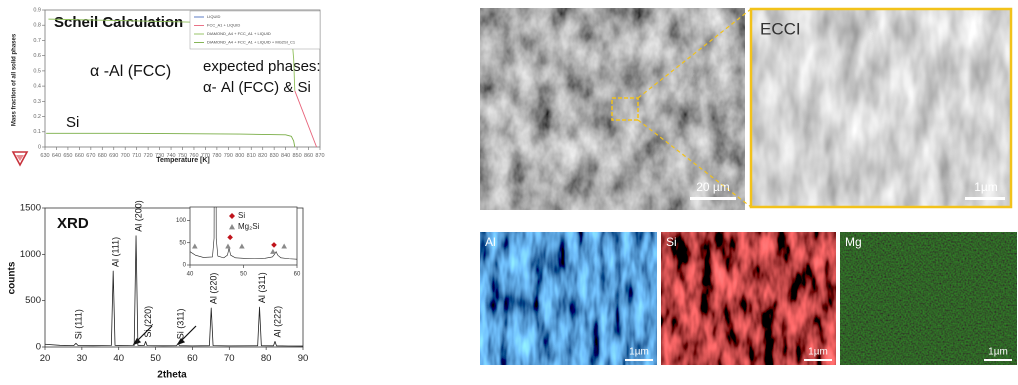  Describe the element at coordinates (277, 322) in the screenshot. I see `peak-label: Al (222)` at that location.